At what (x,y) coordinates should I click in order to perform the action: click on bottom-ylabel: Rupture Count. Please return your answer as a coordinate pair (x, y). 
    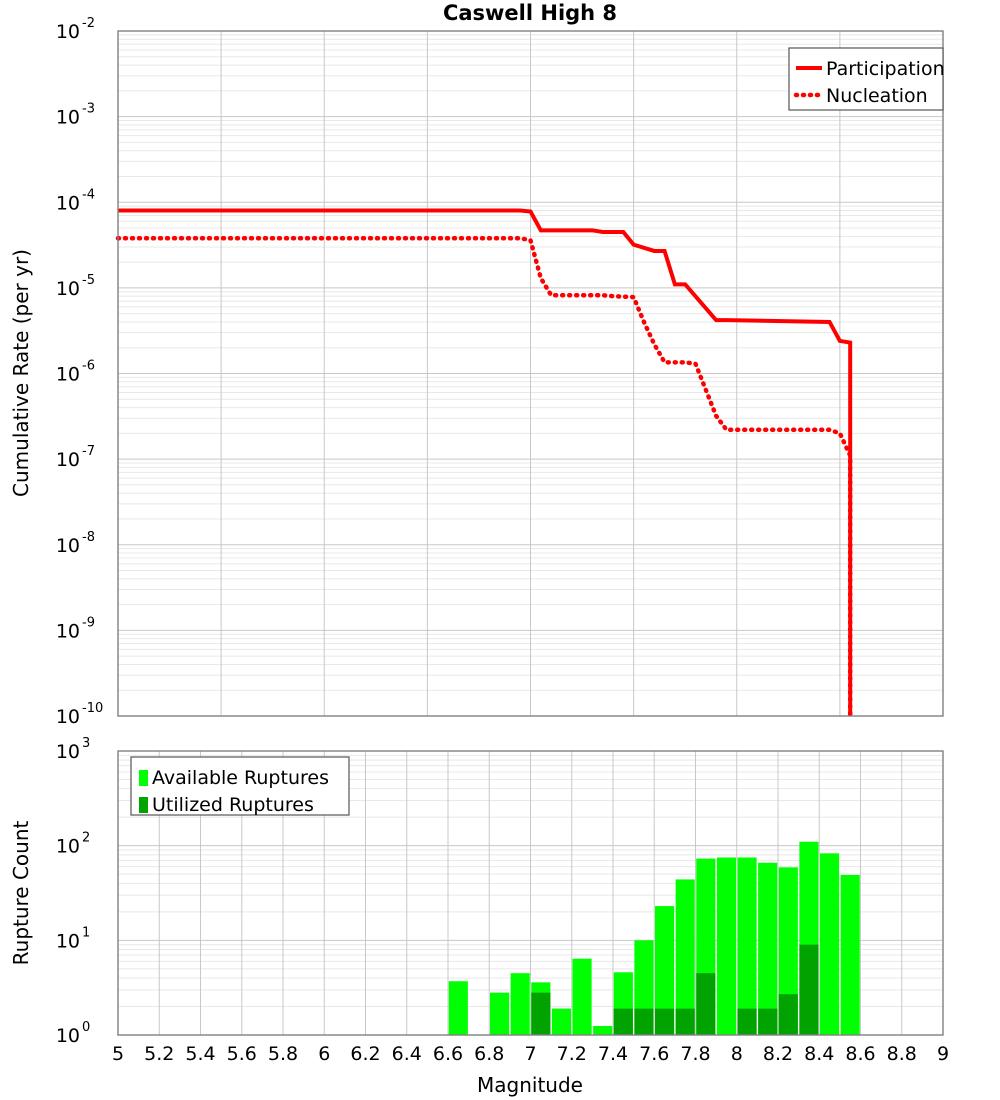
    Looking at the image, I should click on (21, 892).